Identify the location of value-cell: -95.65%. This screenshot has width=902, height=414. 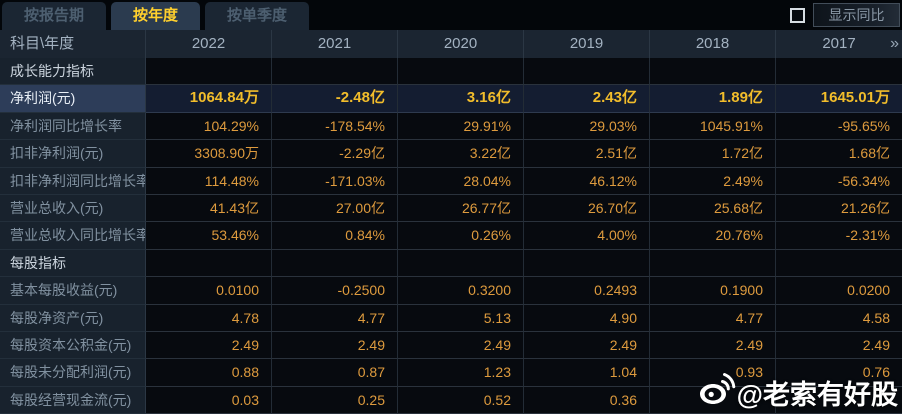
(839, 126).